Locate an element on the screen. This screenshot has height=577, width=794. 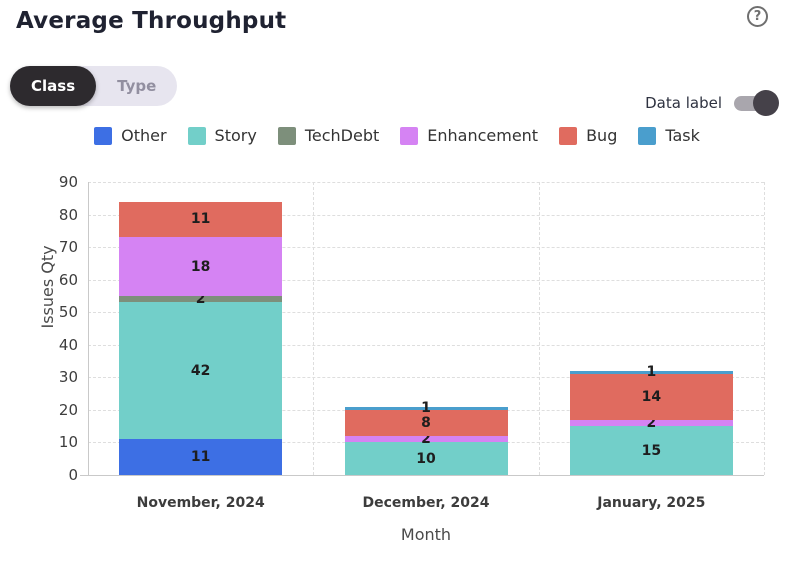
bar-segment-task-2: 1 is located at coordinates (651, 372).